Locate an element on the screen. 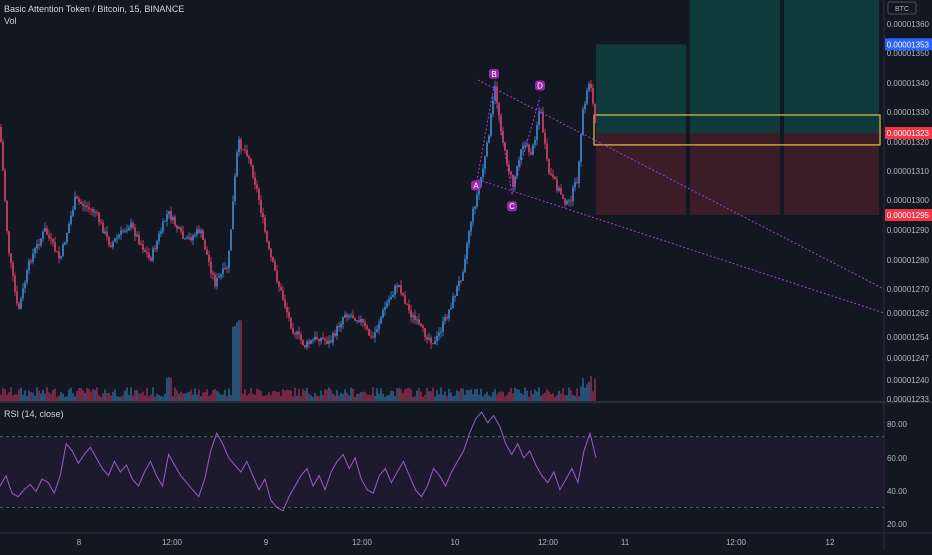 This screenshot has width=932, height=555. pattern-point-label: D is located at coordinates (540, 86).